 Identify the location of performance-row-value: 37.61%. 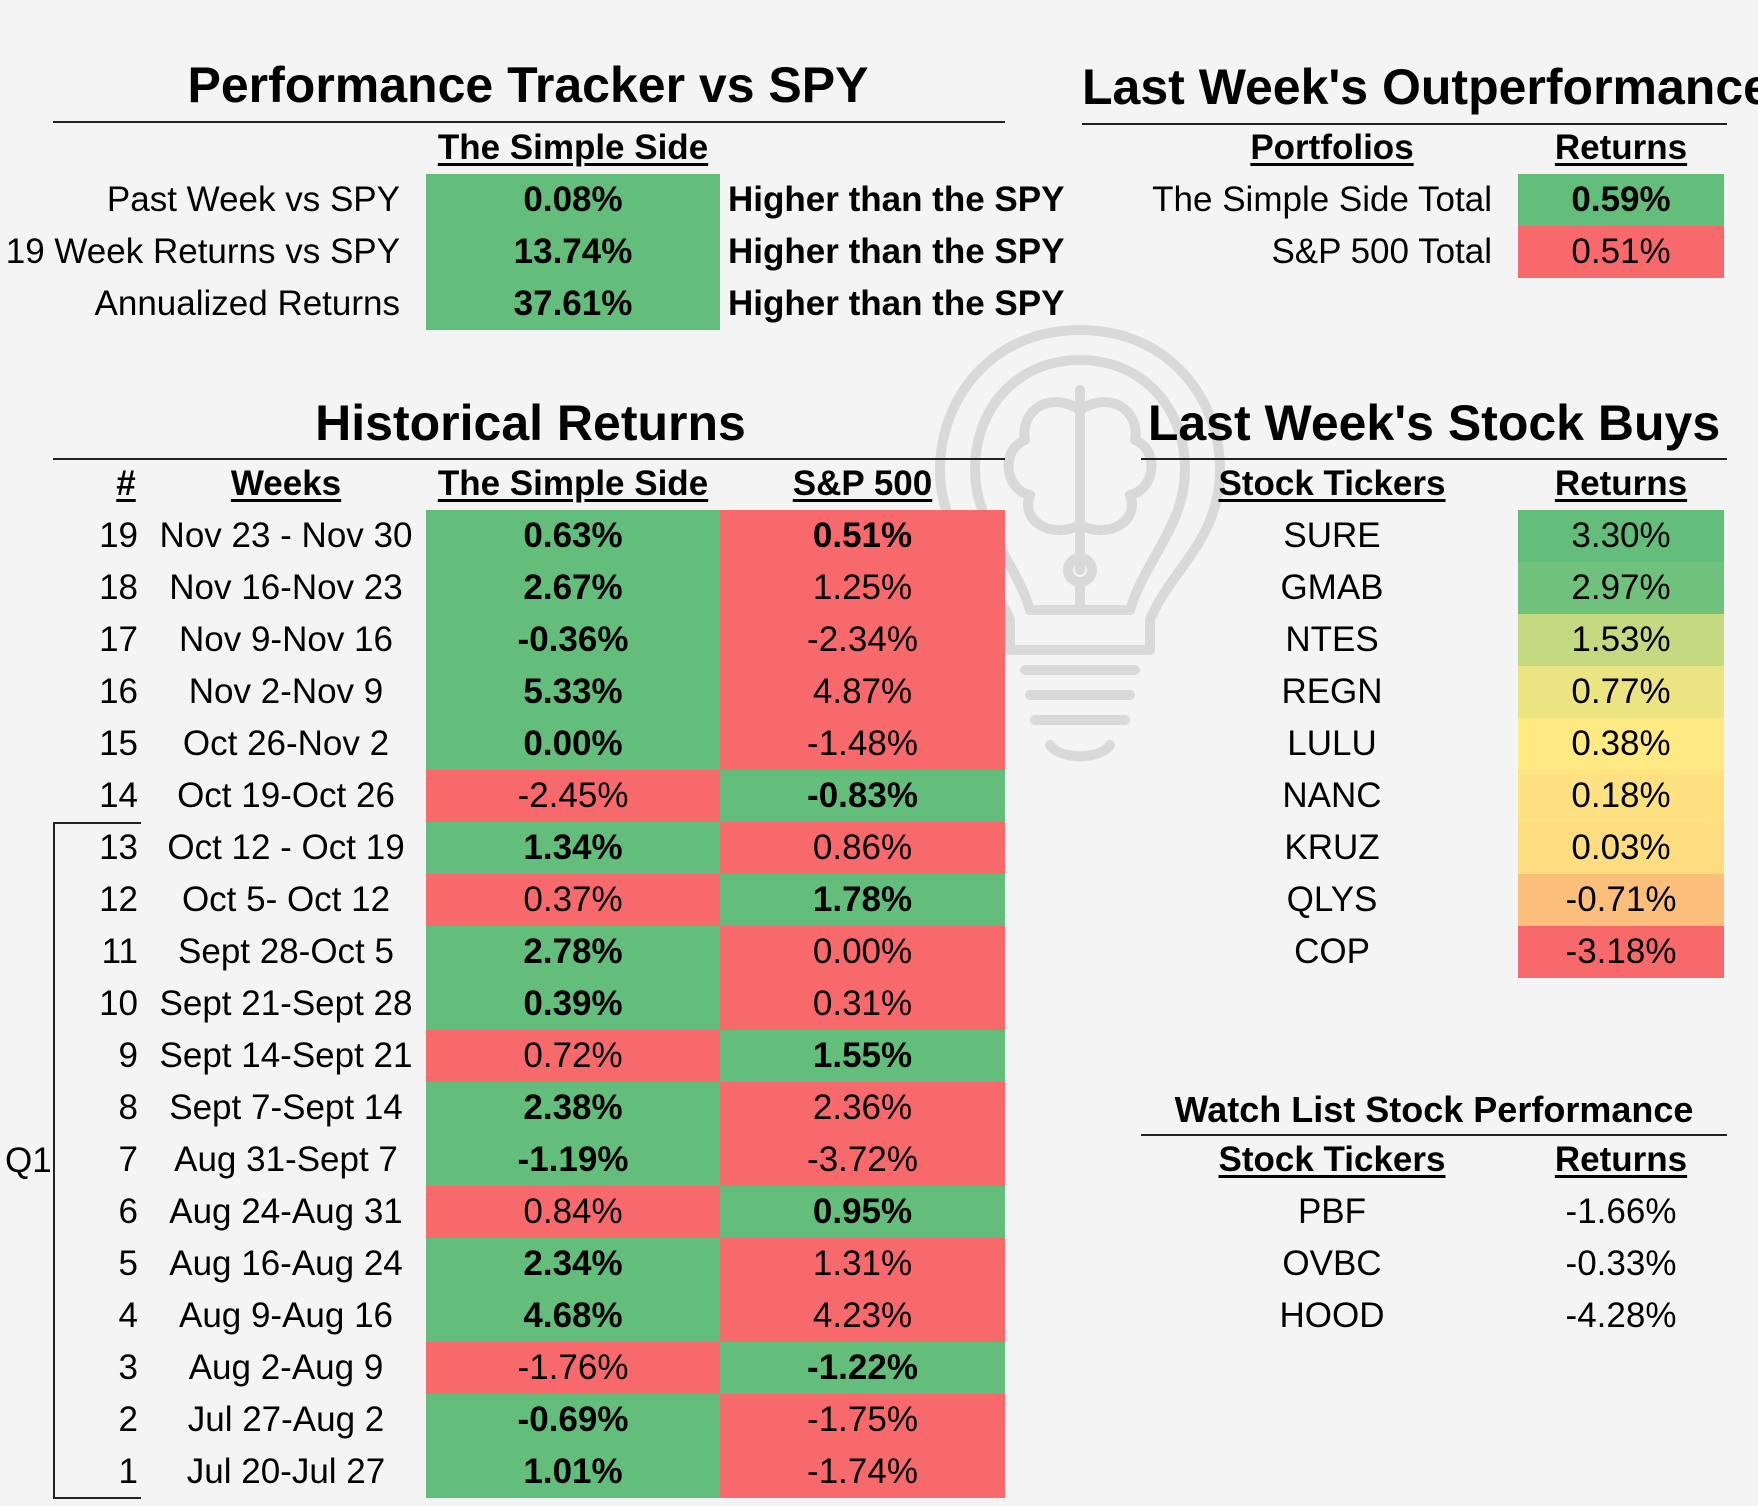
(573, 304).